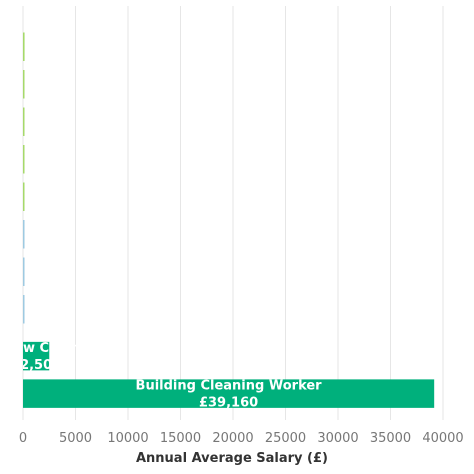 The width and height of the screenshot is (474, 474). What do you see at coordinates (127, 438) in the screenshot?
I see `x-tick-label: 10000` at bounding box center [127, 438].